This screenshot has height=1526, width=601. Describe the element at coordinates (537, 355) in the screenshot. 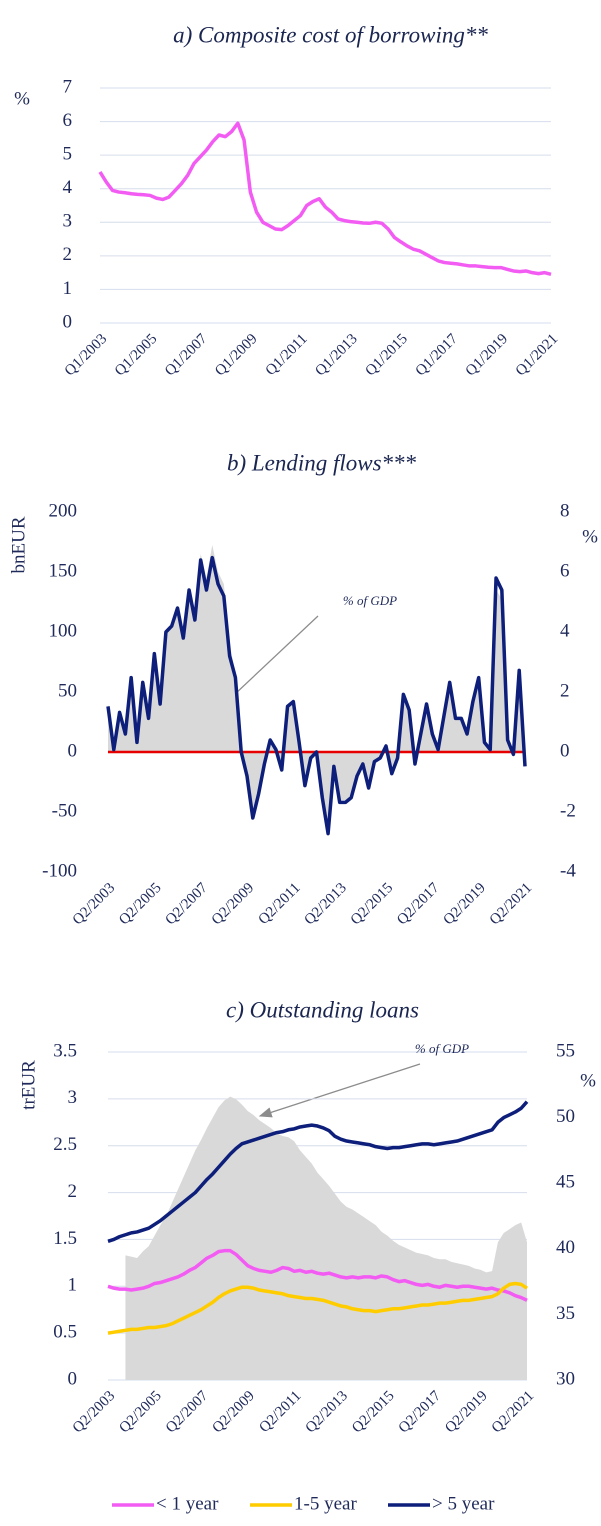

I see `x-tick-label: Q1/2021` at that location.